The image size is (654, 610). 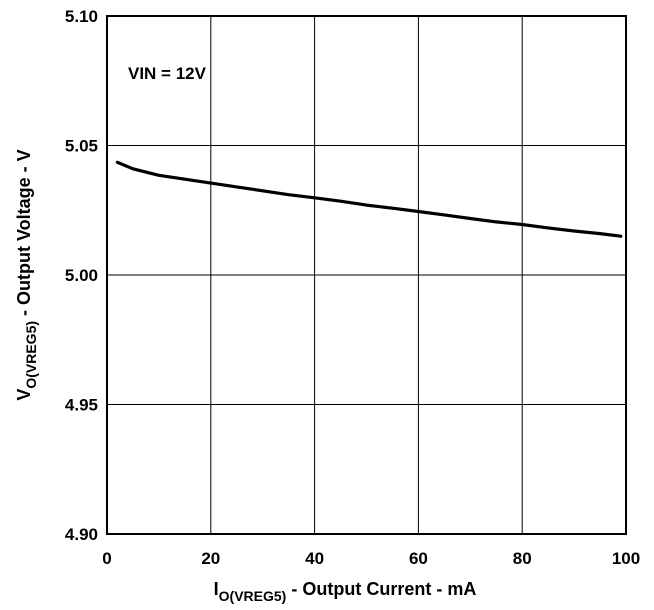 What do you see at coordinates (253, 596) in the screenshot?
I see `x-axis-label-subscript: O(VREG5)` at bounding box center [253, 596].